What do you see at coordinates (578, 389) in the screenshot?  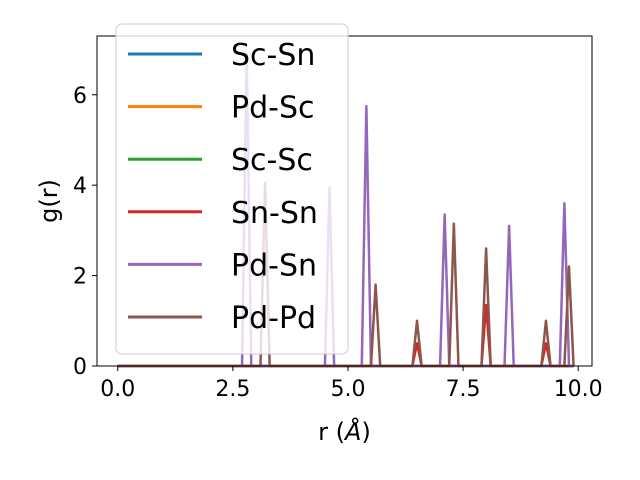 I see `x-tick-label: 10.0` at bounding box center [578, 389].